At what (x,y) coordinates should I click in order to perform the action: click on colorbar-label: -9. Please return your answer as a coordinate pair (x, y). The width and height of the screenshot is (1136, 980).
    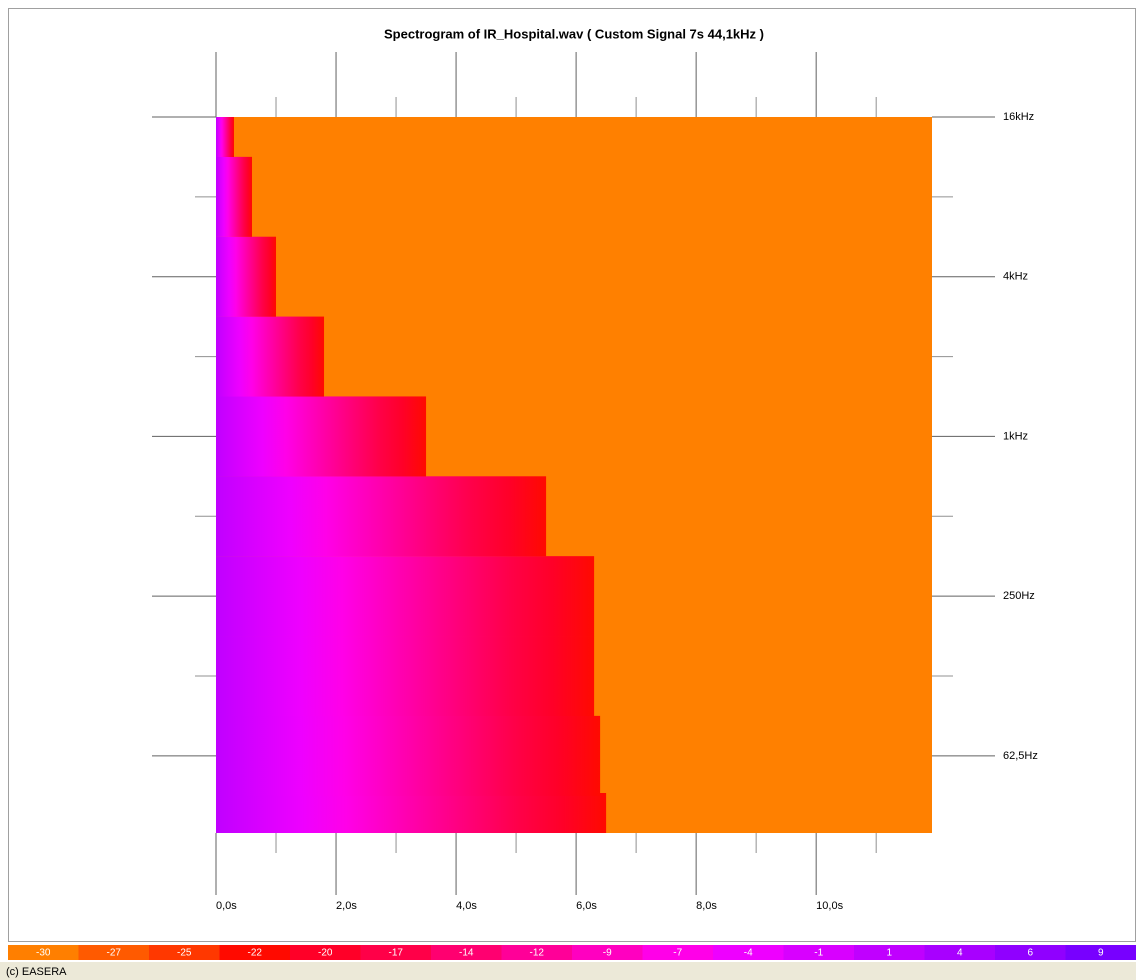
    Looking at the image, I should click on (607, 953).